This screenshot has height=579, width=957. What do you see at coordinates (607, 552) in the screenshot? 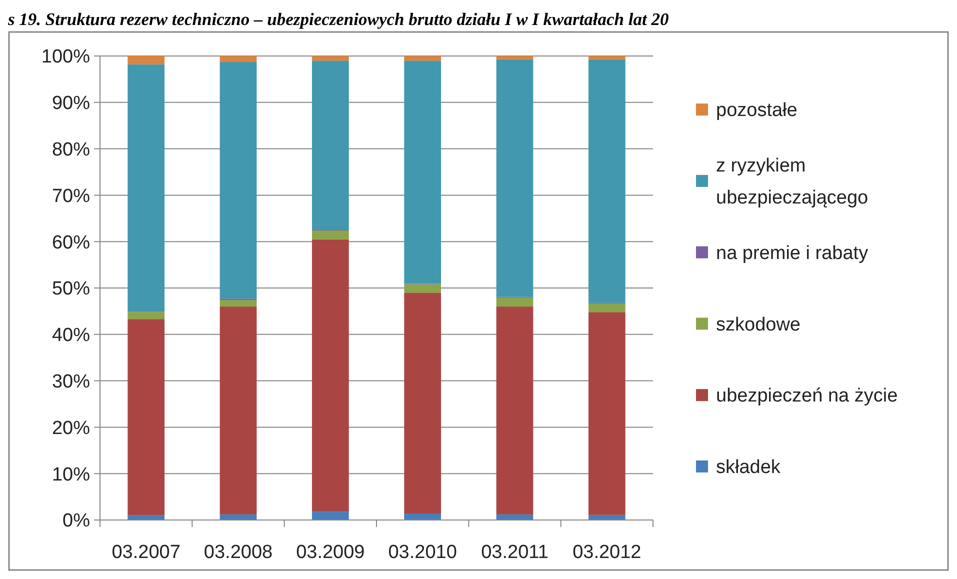
I see `x-tick-label: 03.2012` at bounding box center [607, 552].